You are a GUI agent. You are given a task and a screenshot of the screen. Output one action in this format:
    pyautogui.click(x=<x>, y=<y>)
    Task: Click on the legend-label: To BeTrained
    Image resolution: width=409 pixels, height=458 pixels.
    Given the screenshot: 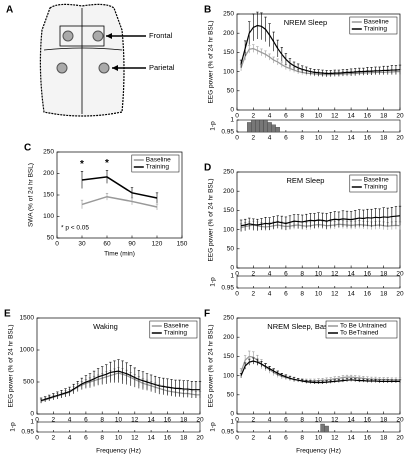 What is the action you would take?
    pyautogui.click(x=359, y=333)
    